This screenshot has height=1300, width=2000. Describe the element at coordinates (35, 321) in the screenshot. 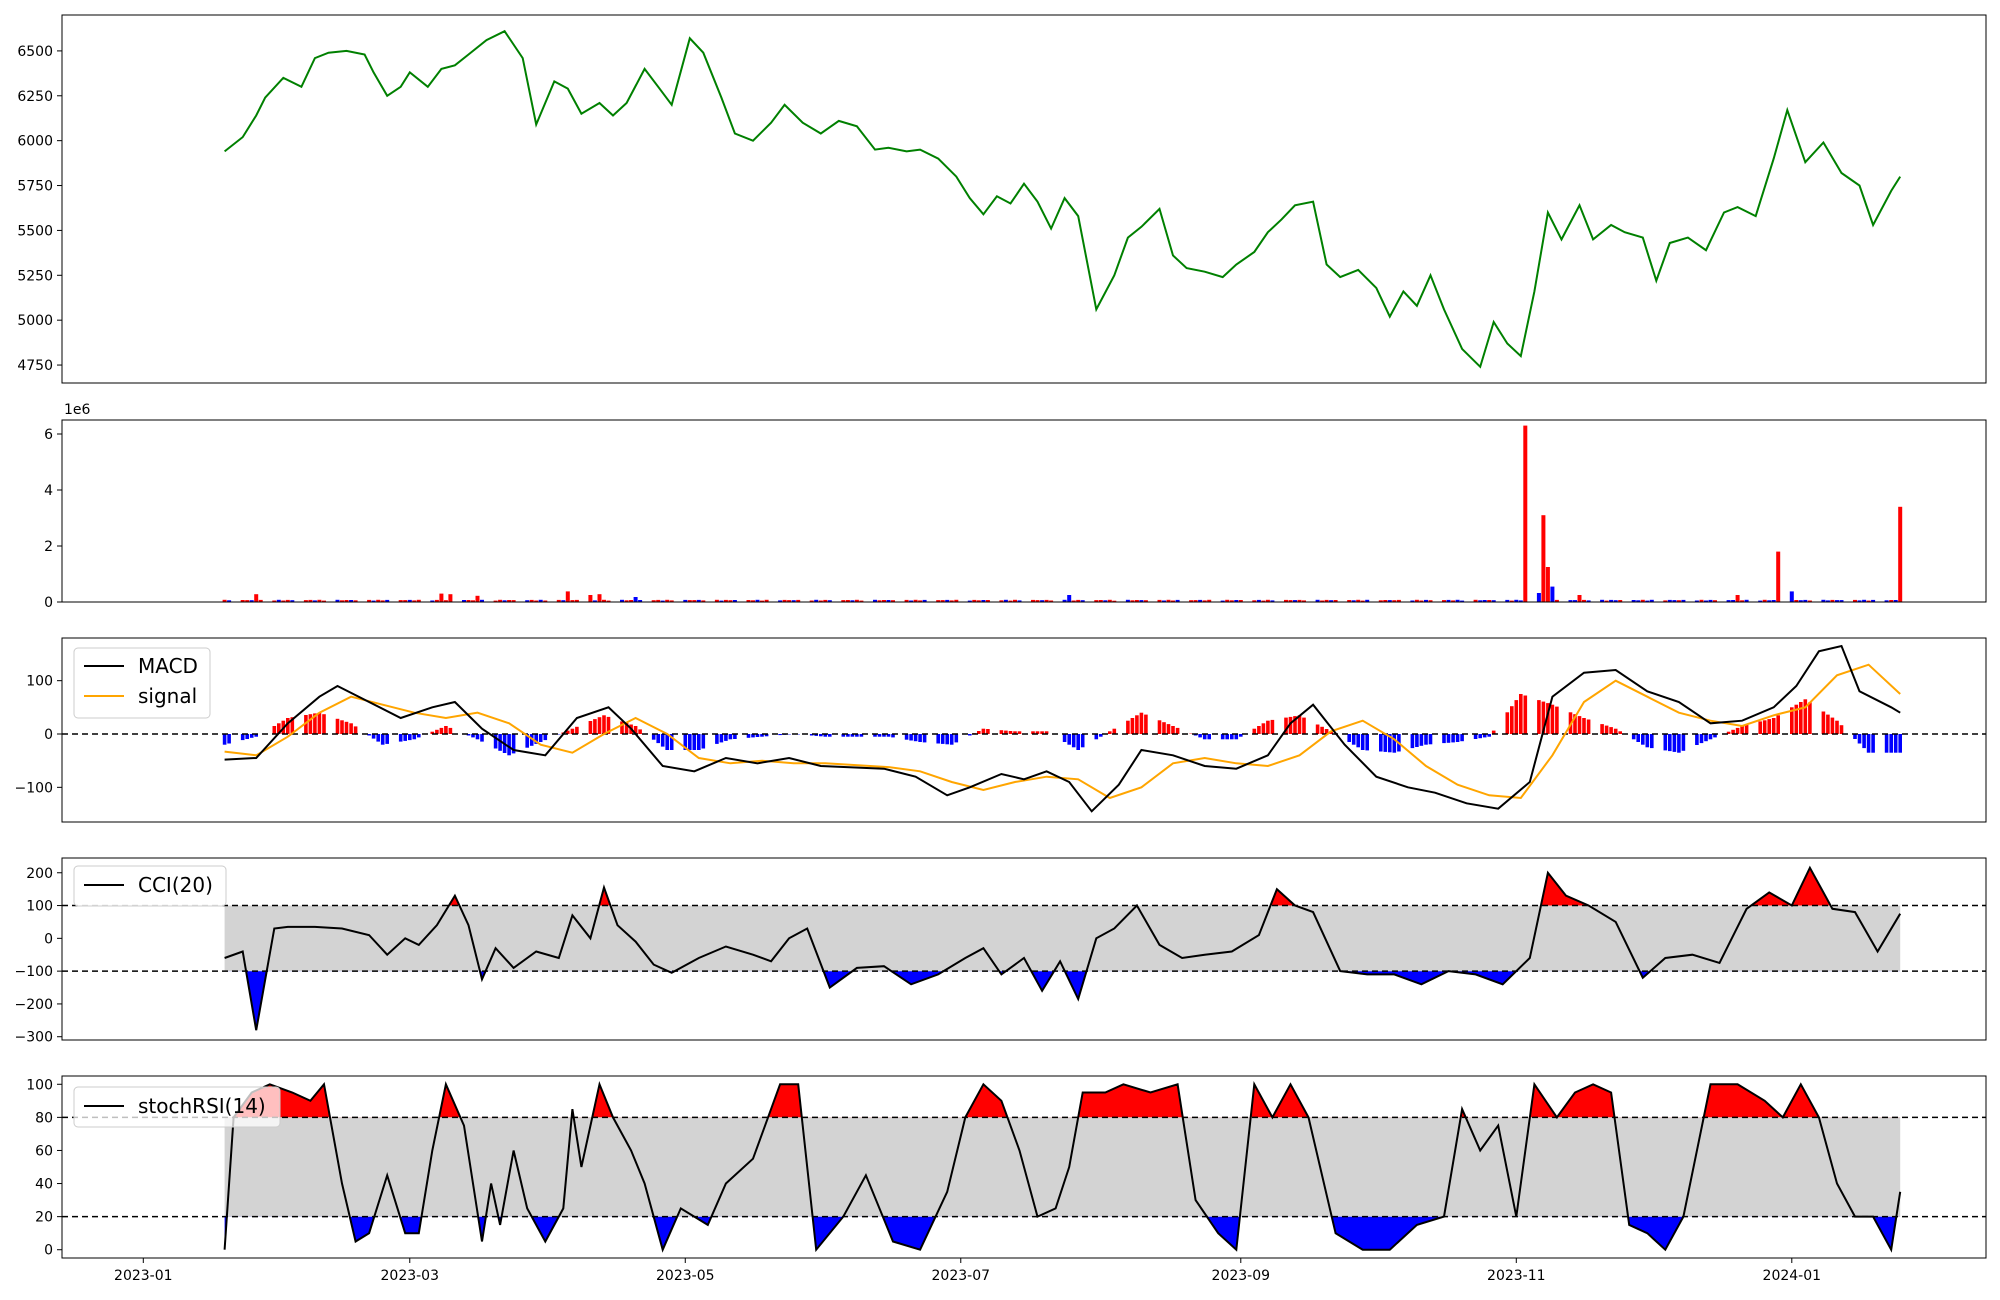

I see `price-ytick-label: 5000` at that location.